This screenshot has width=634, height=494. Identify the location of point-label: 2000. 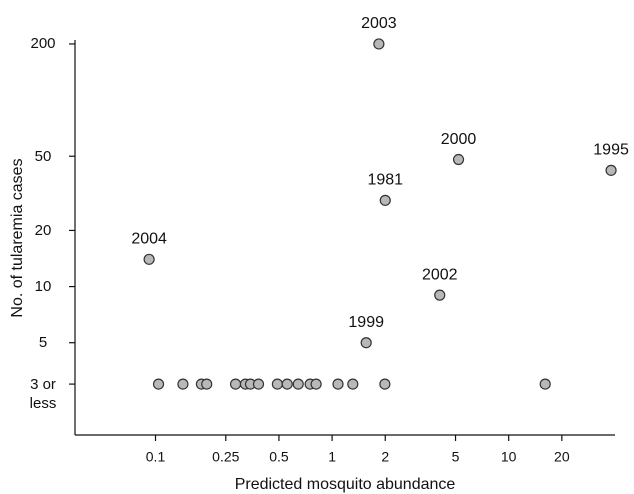
(459, 139).